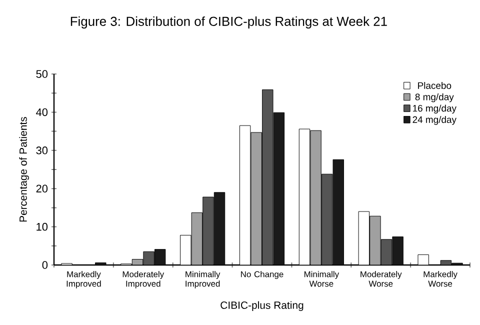  Describe the element at coordinates (143, 279) in the screenshot. I see `x-tick-label: Moderately Improved` at that location.